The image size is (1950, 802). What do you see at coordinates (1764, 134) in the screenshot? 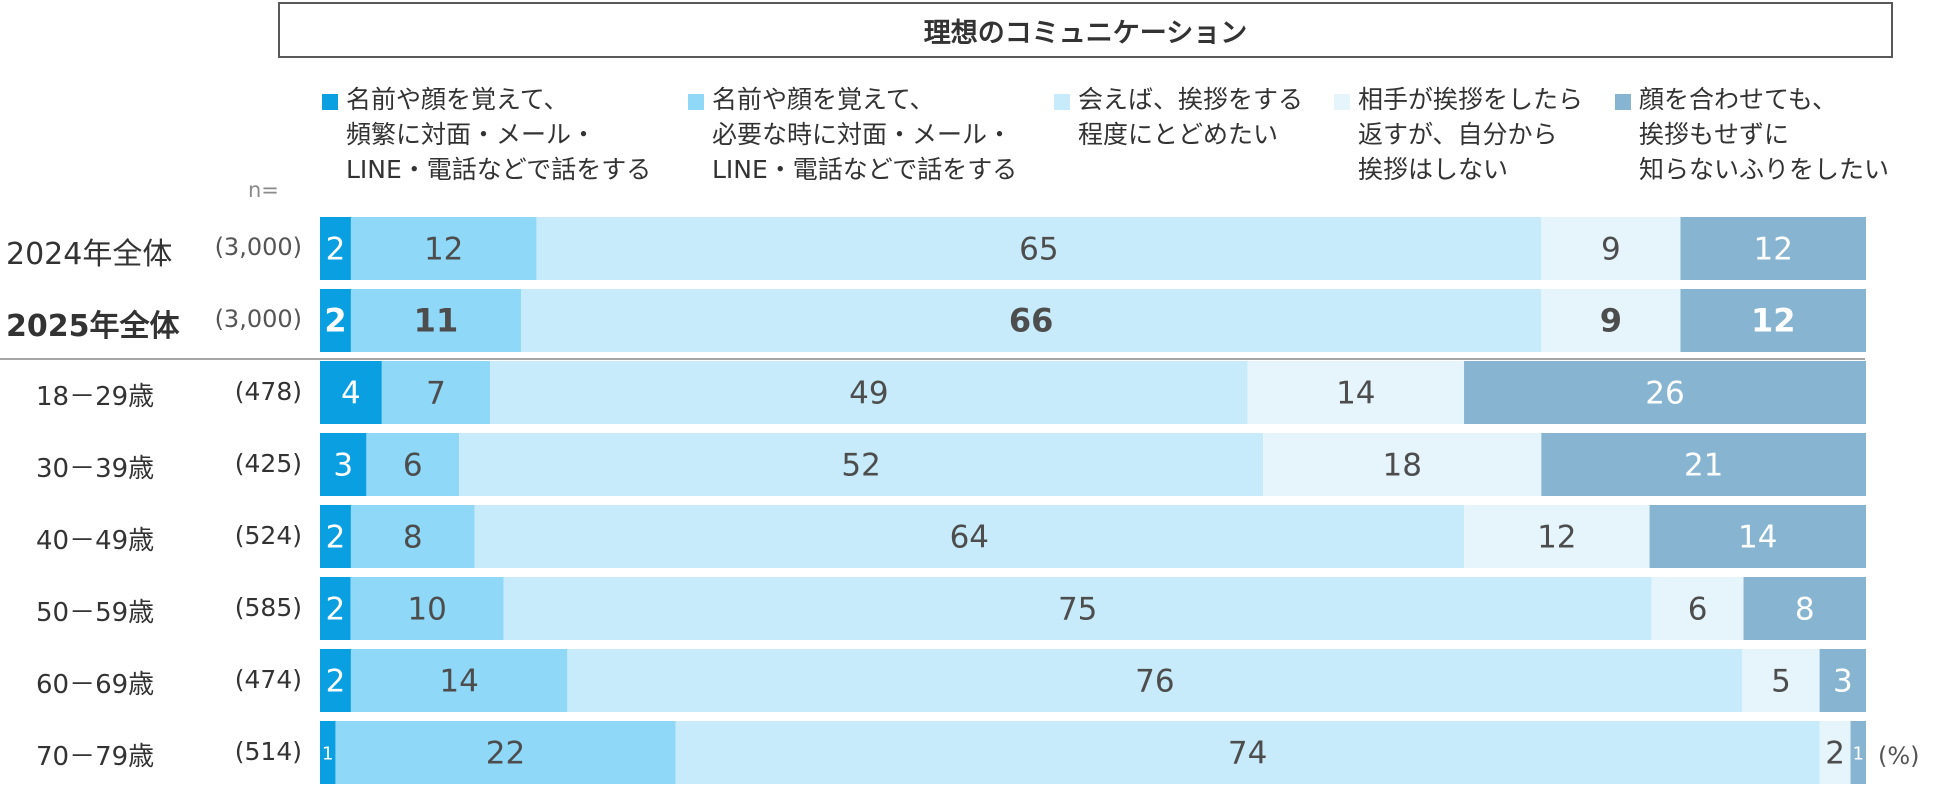
I see `legend-label: 顔を合わせても、 挨拶もせずに 知らないふりをしたい` at bounding box center [1764, 134].